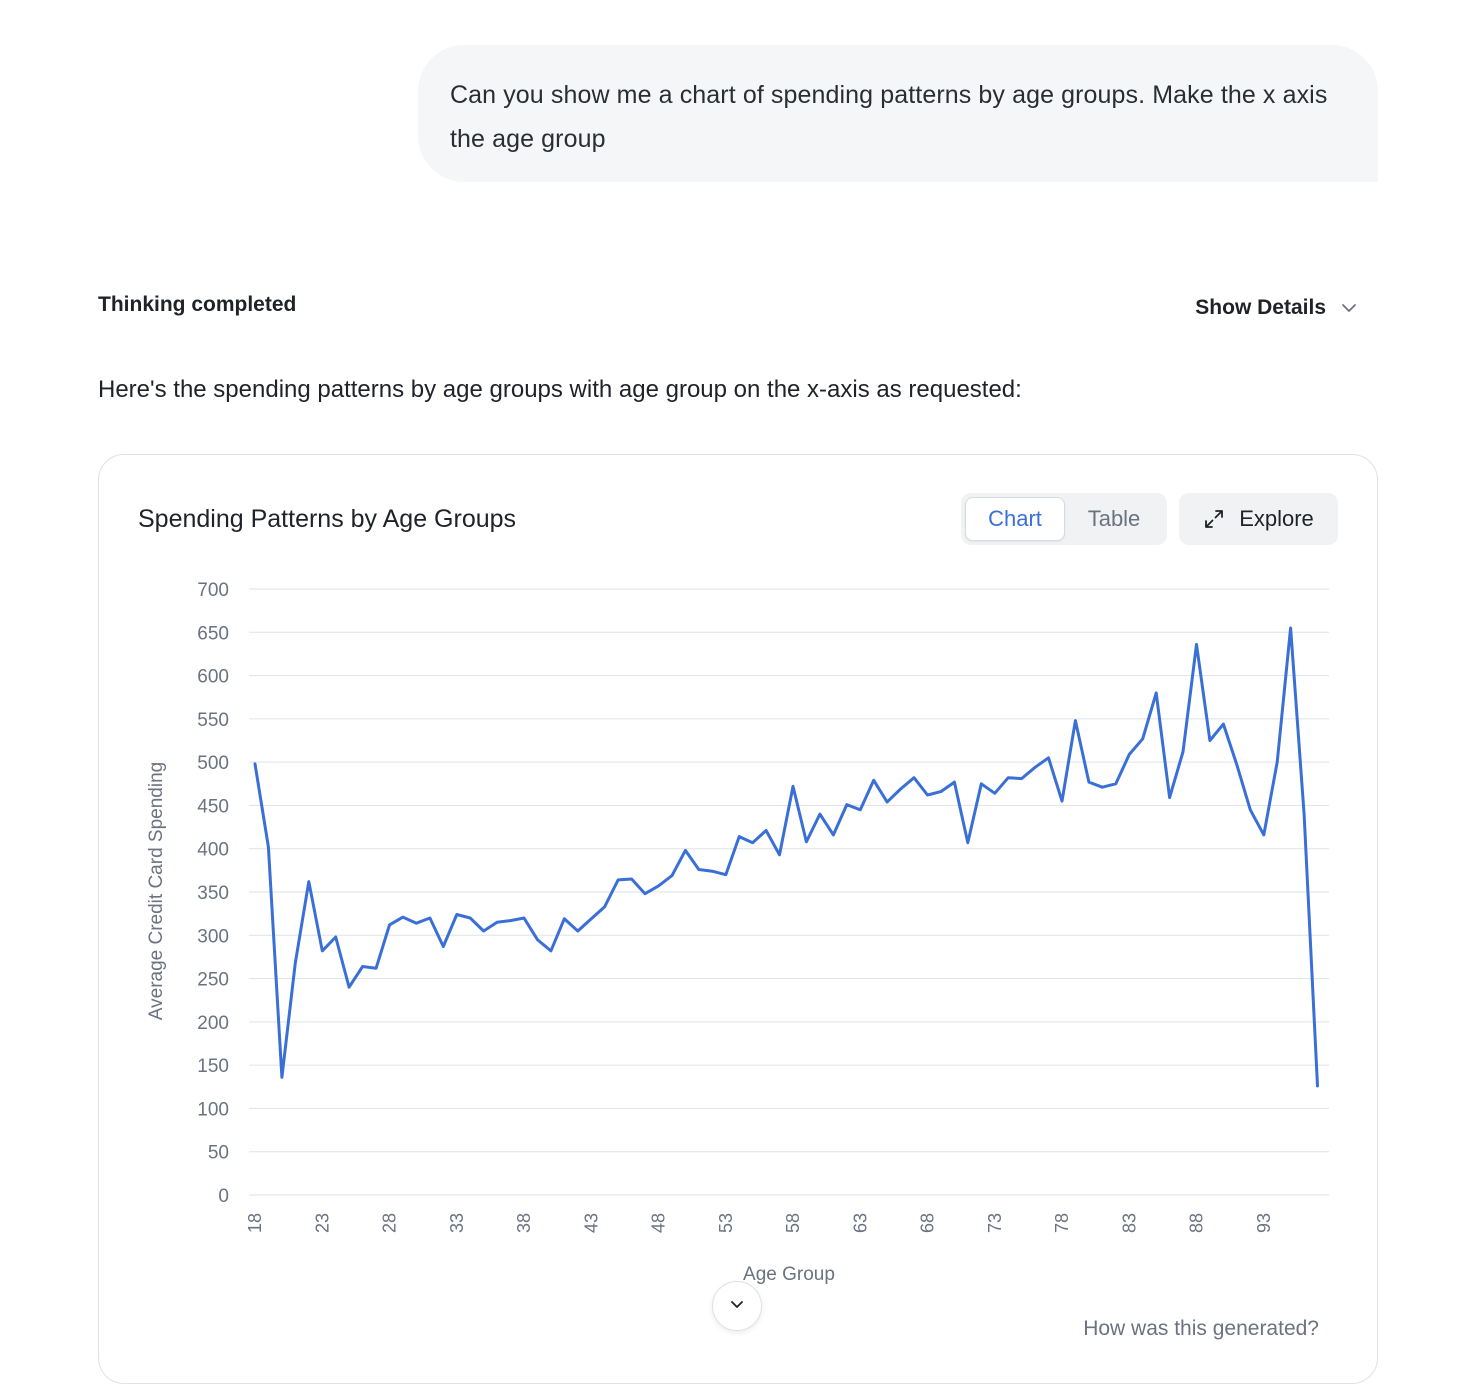  I want to click on tab-chart: Chart, so click(1015, 519).